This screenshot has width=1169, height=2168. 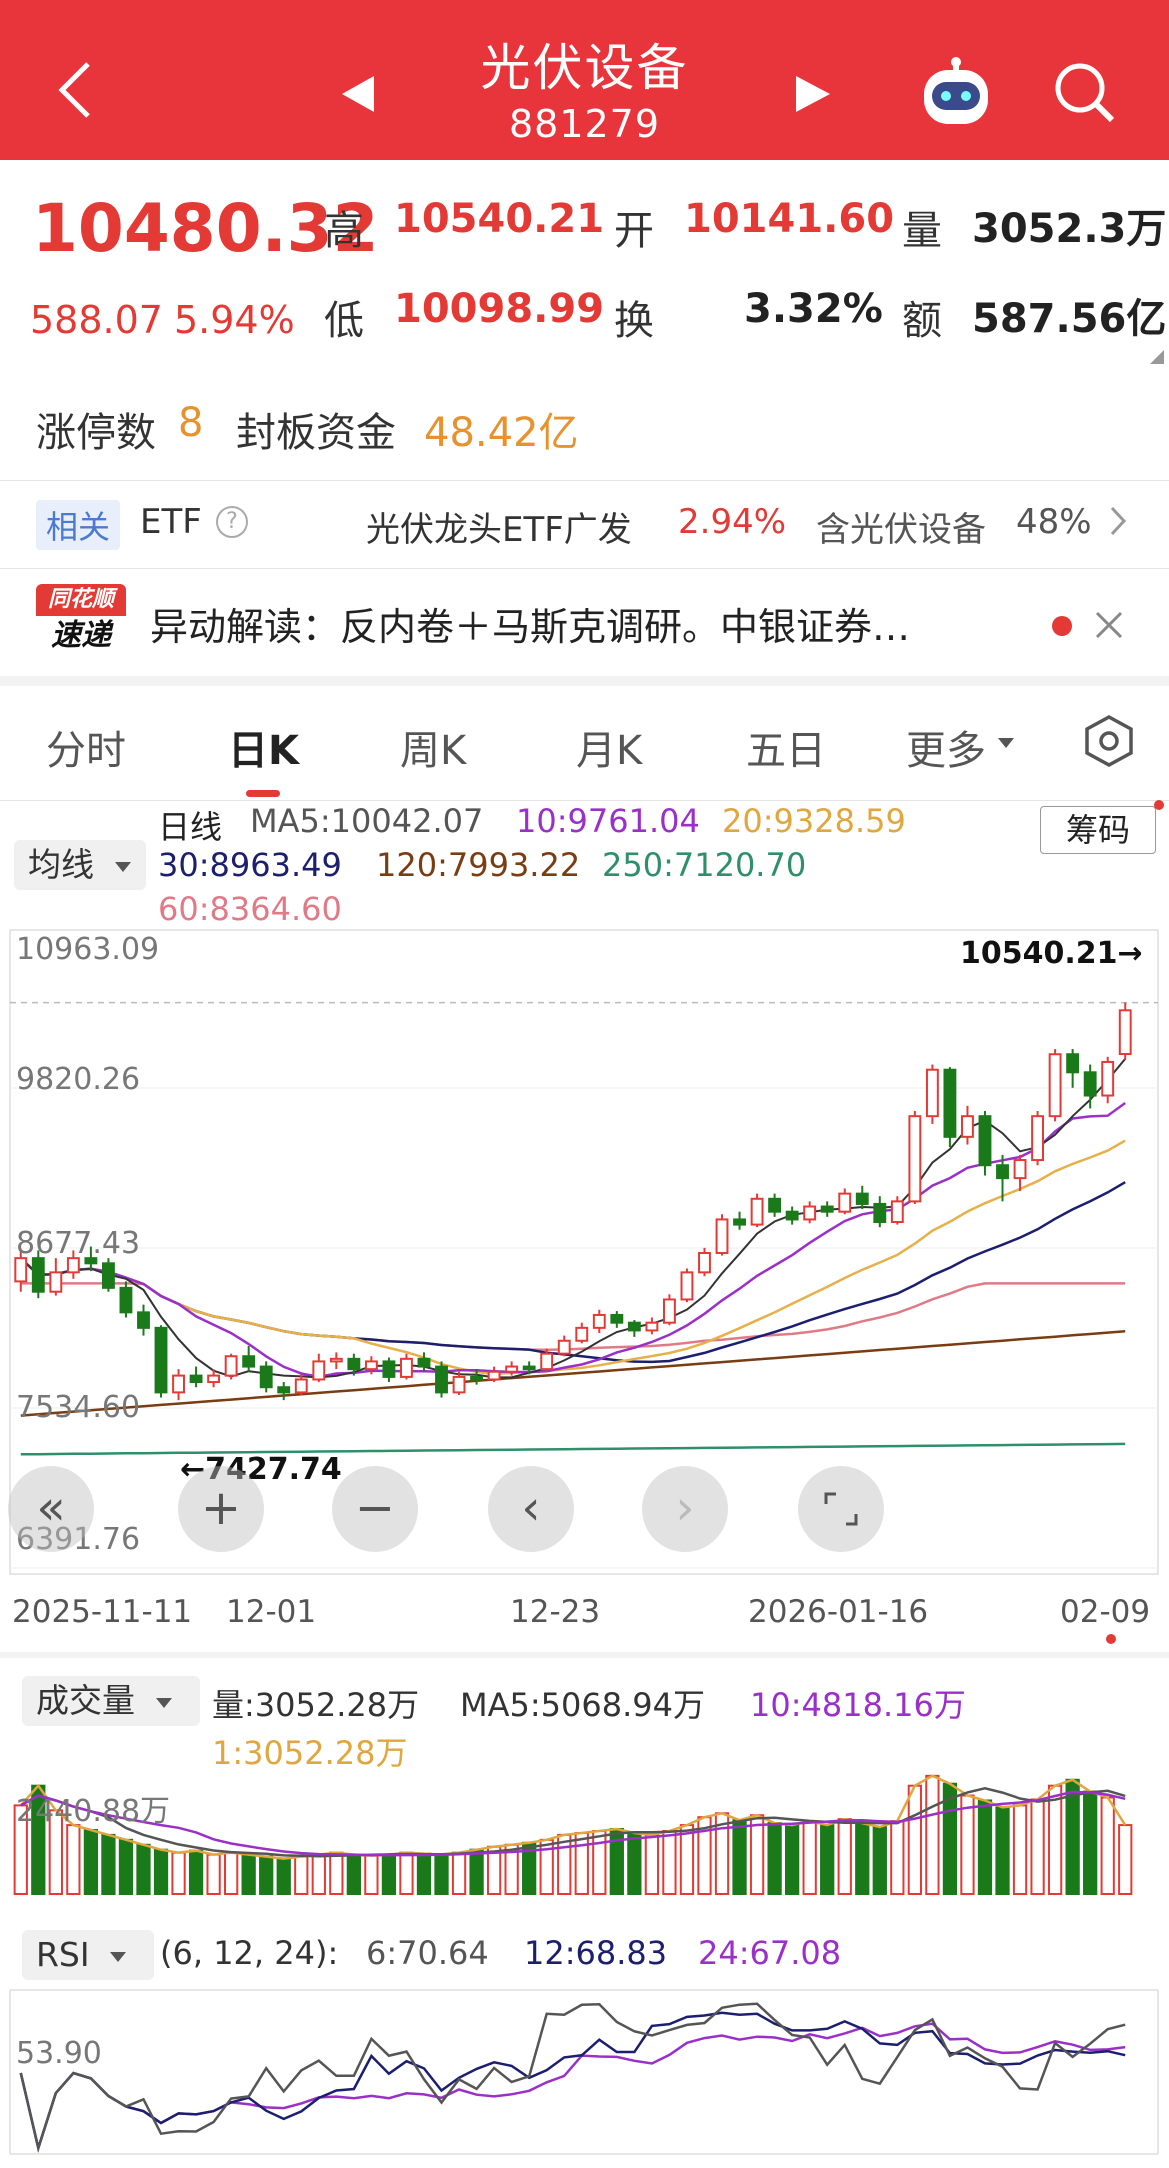 What do you see at coordinates (685, 1509) in the screenshot?
I see `scroll-right-button: ›` at bounding box center [685, 1509].